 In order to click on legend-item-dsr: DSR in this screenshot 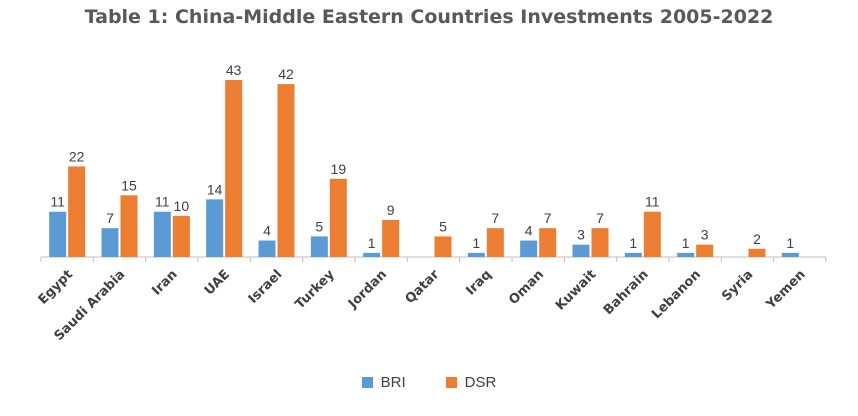, I will do `click(471, 382)`.